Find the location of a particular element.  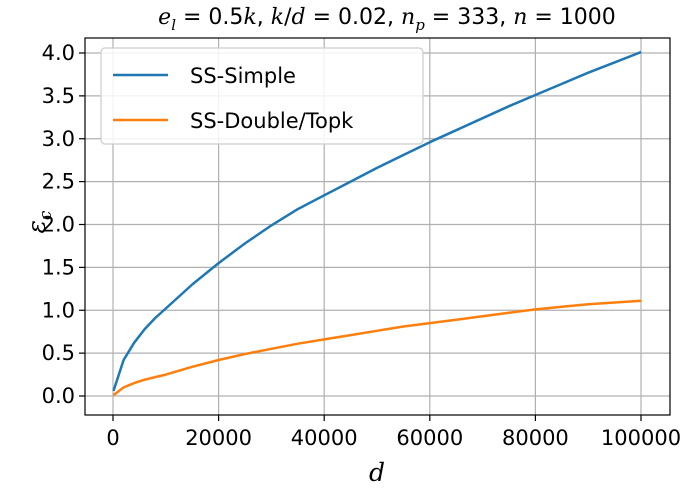

y-tick-label: 3.5 is located at coordinates (58, 96).